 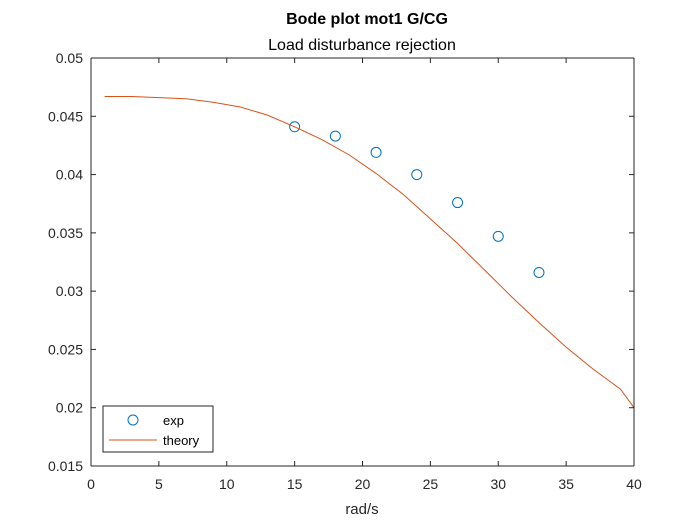 I want to click on x-tick-label: 25, so click(x=431, y=484).